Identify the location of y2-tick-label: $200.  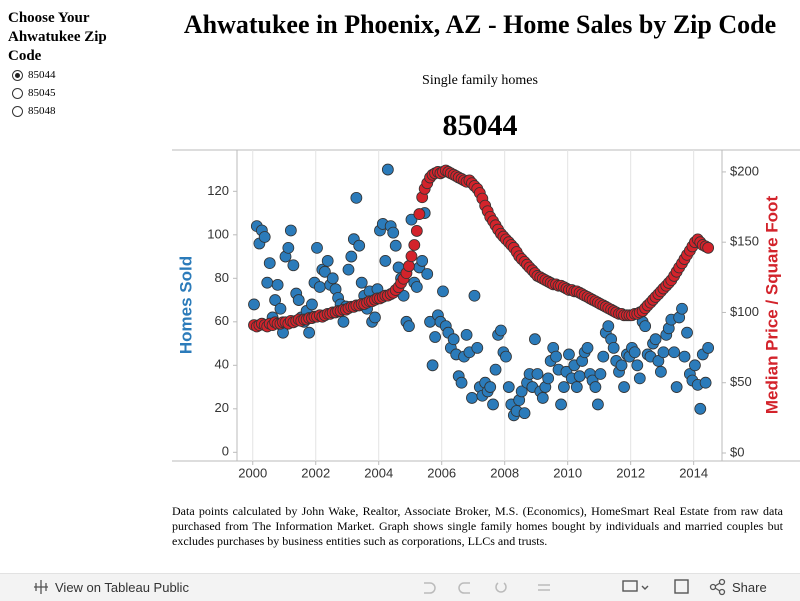
(744, 170).